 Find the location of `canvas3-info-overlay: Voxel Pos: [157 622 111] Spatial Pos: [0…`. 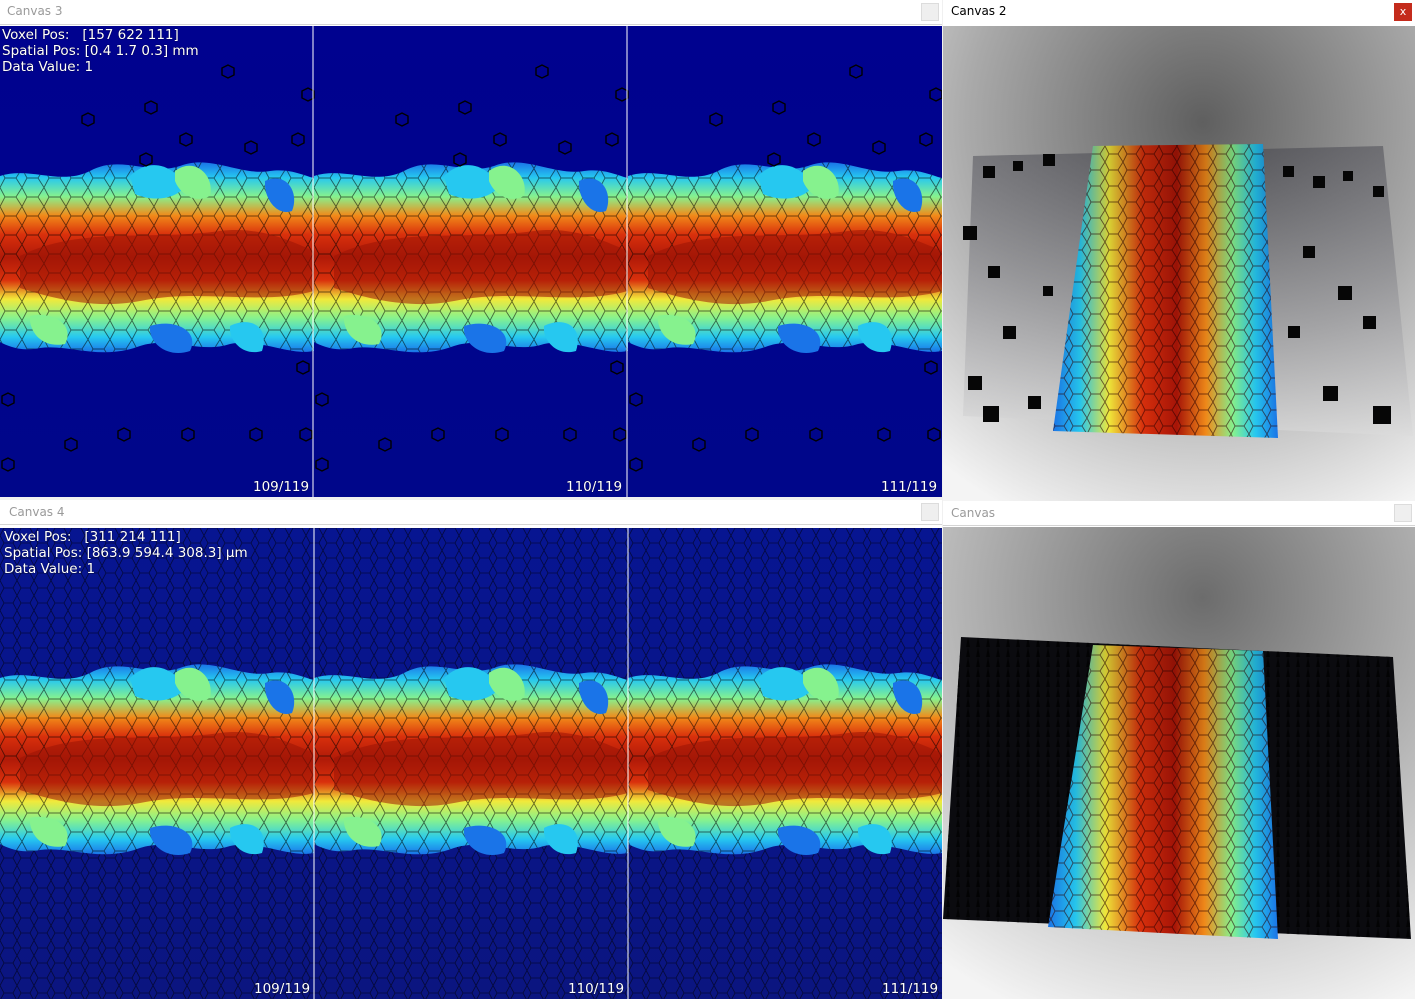

canvas3-info-overlay: Voxel Pos: [157 622 111] Spatial Pos: [0… is located at coordinates (100, 51).